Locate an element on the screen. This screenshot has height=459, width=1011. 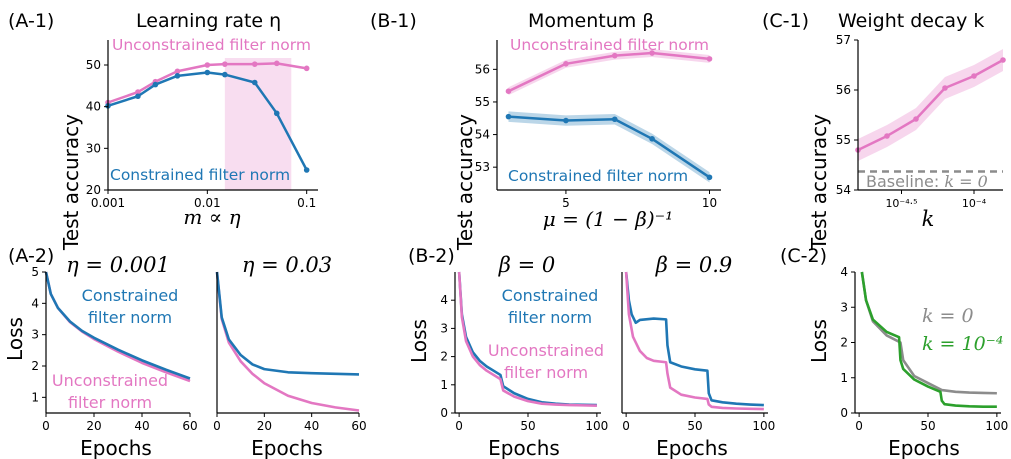
title-b1: Momentum β is located at coordinates (591, 21).